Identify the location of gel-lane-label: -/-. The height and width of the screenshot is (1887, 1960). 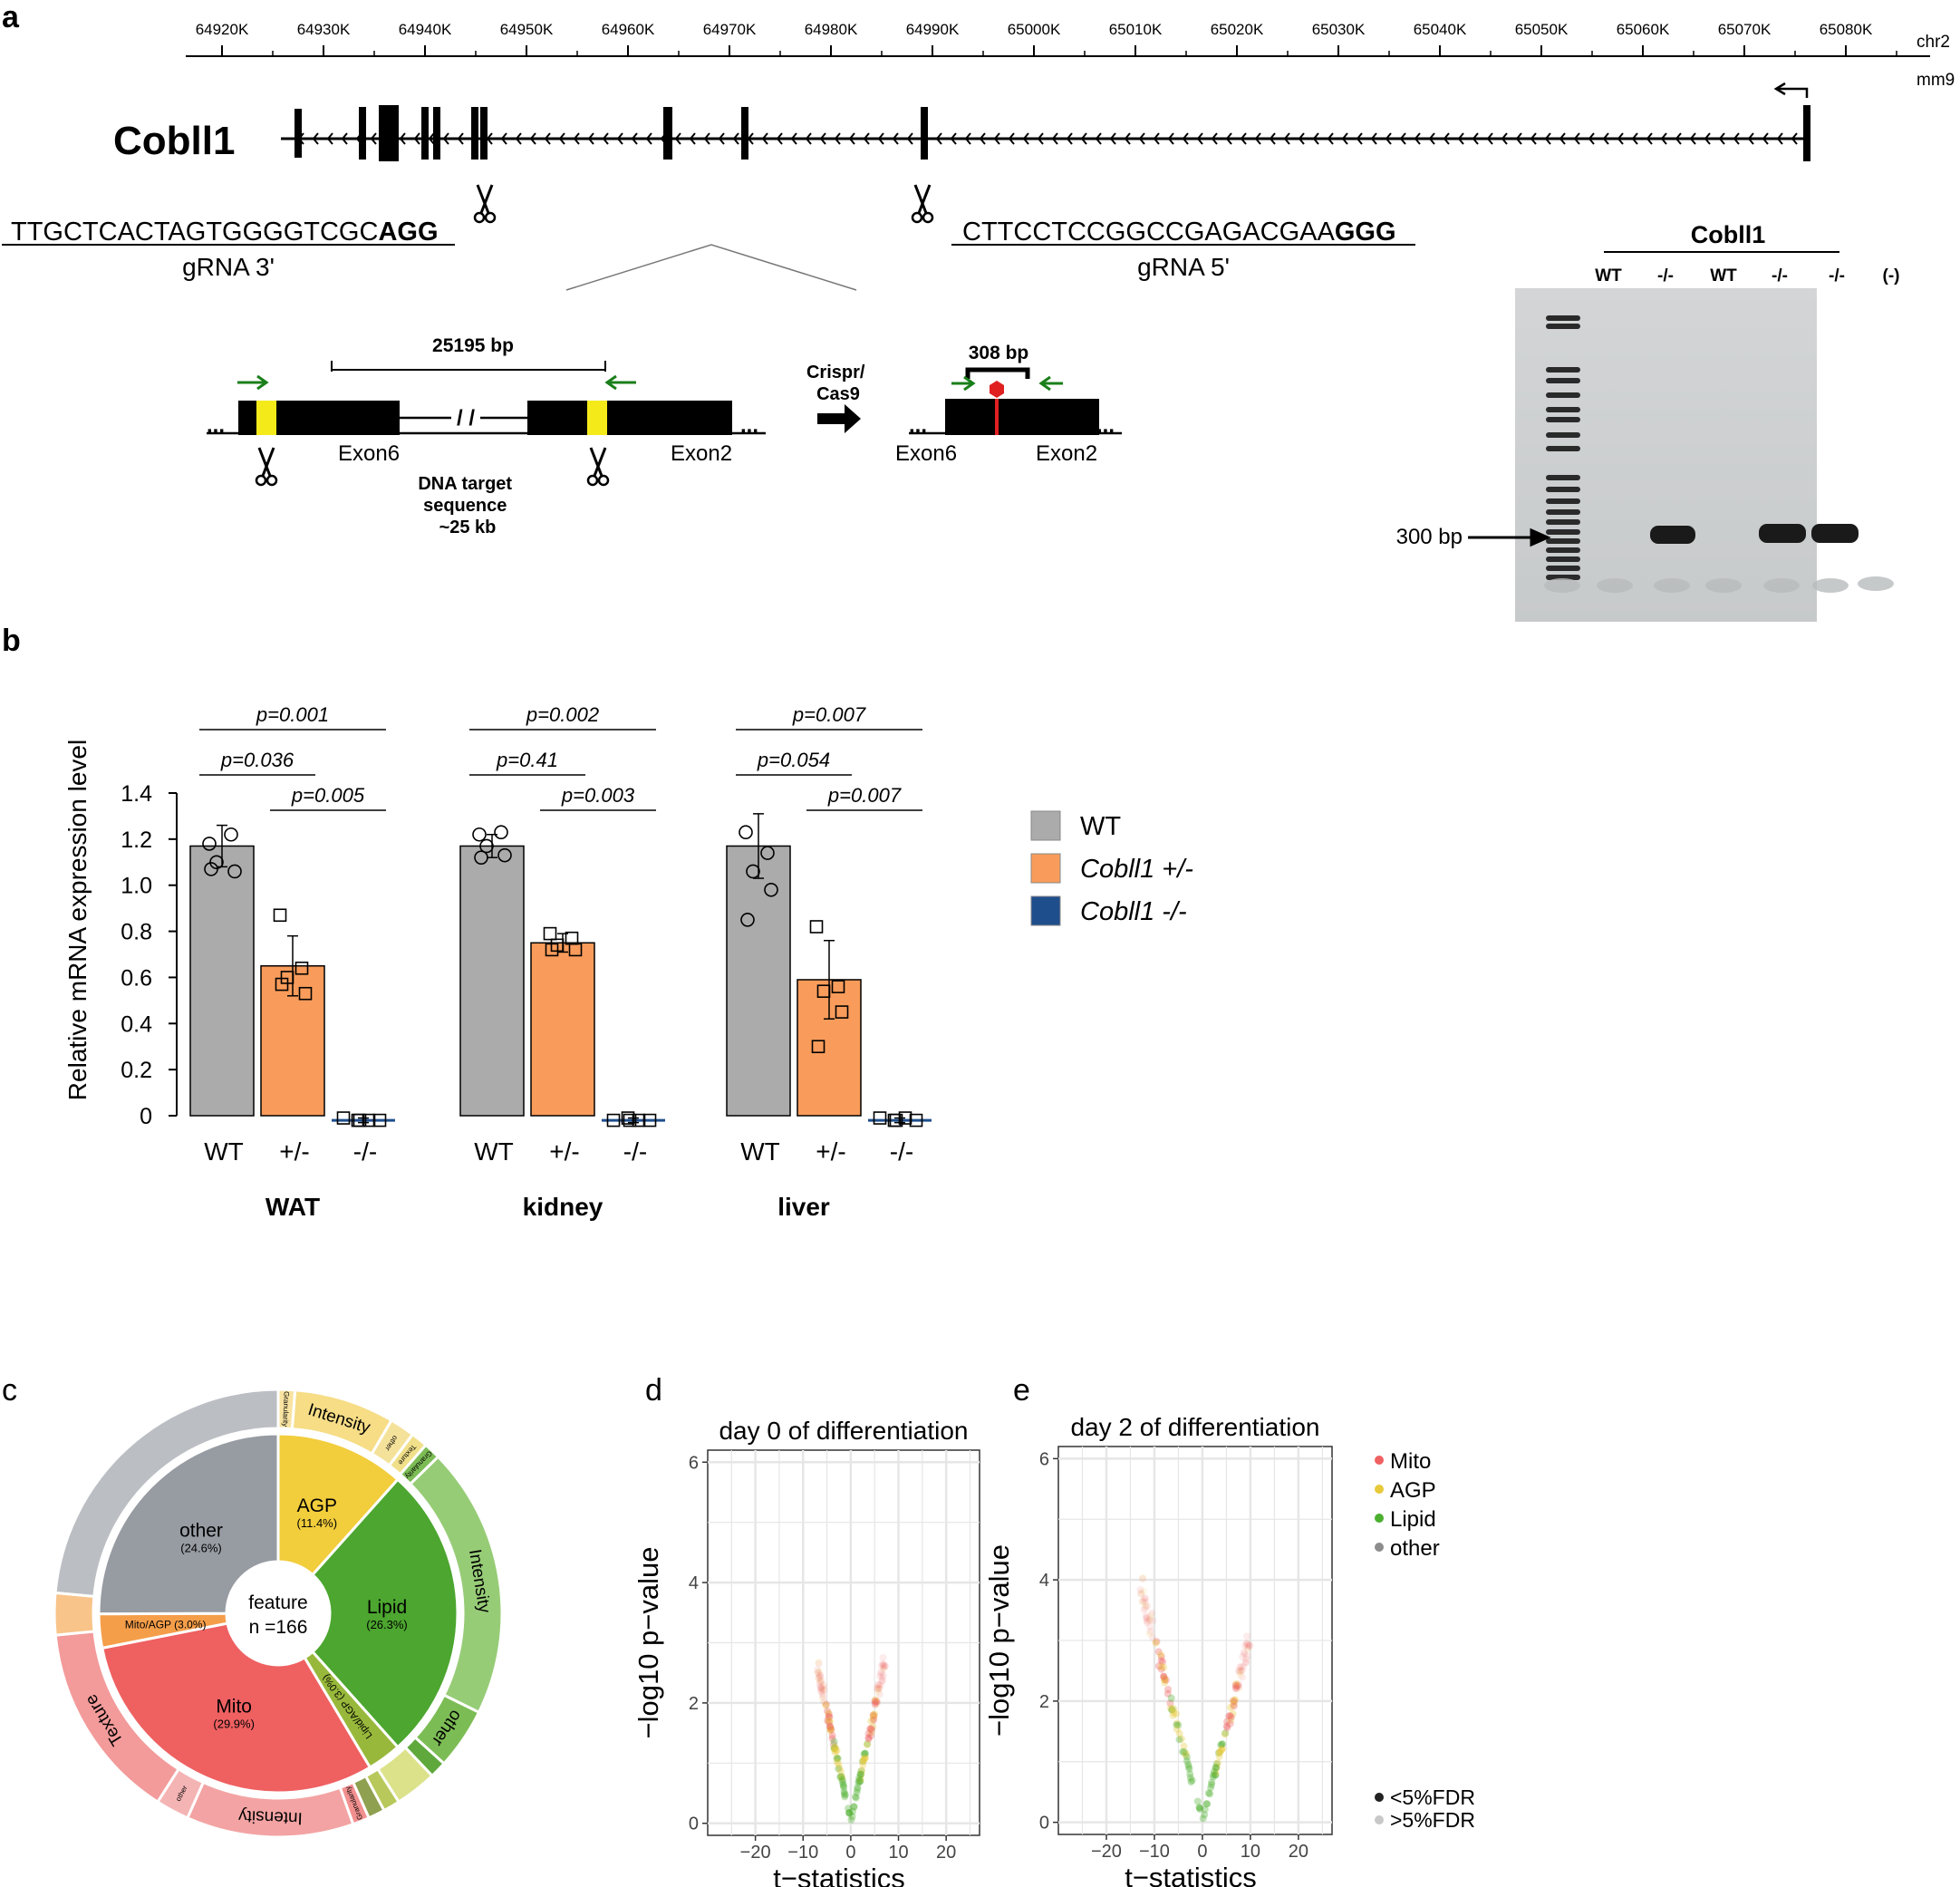
(1780, 275).